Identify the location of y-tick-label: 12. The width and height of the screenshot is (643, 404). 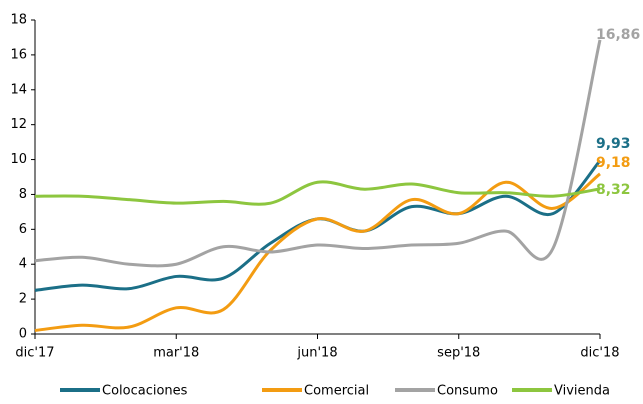
(18, 124).